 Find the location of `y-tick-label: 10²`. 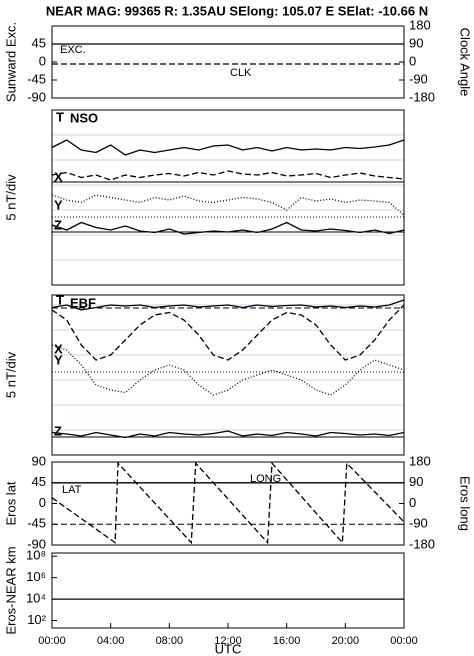

y-tick-label: 10² is located at coordinates (36, 619).